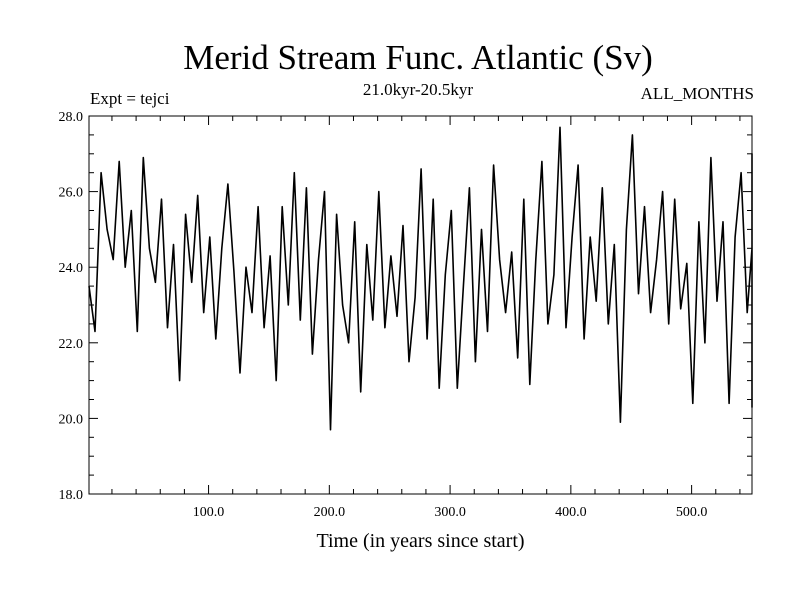  What do you see at coordinates (697, 93) in the screenshot?
I see `months-label: ALL_MONTHS` at bounding box center [697, 93].